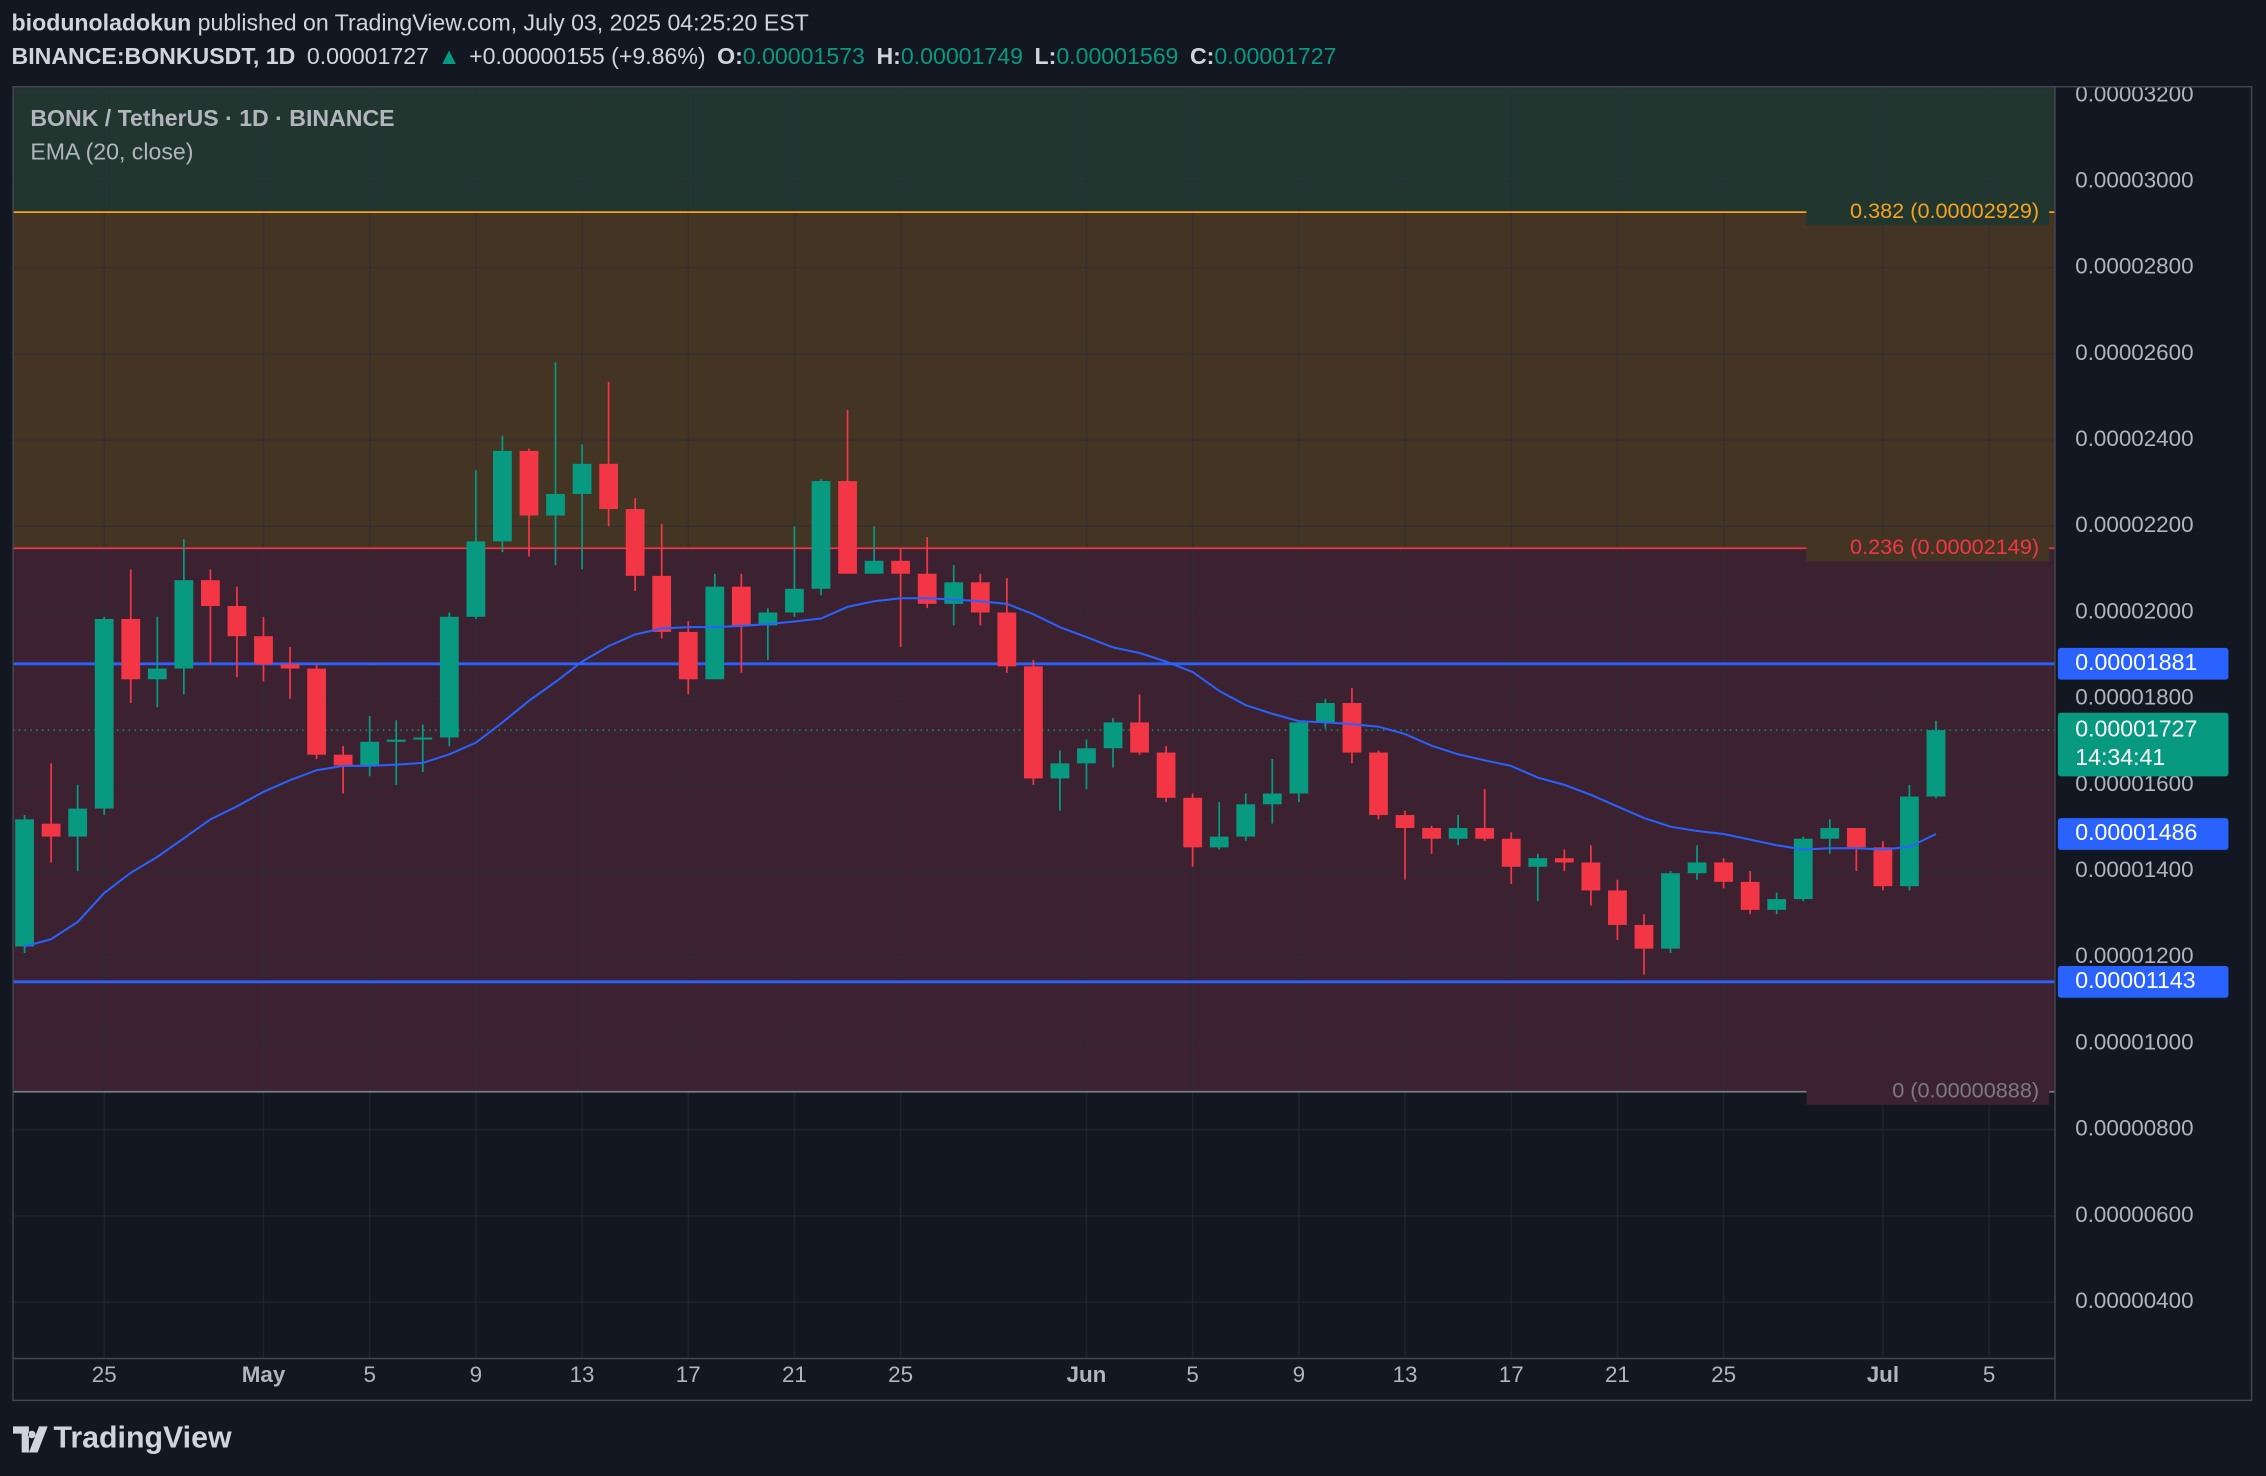 The height and width of the screenshot is (1476, 2266). Describe the element at coordinates (2136, 832) in the screenshot. I see `ema-tag-label: 0.00001486` at that location.